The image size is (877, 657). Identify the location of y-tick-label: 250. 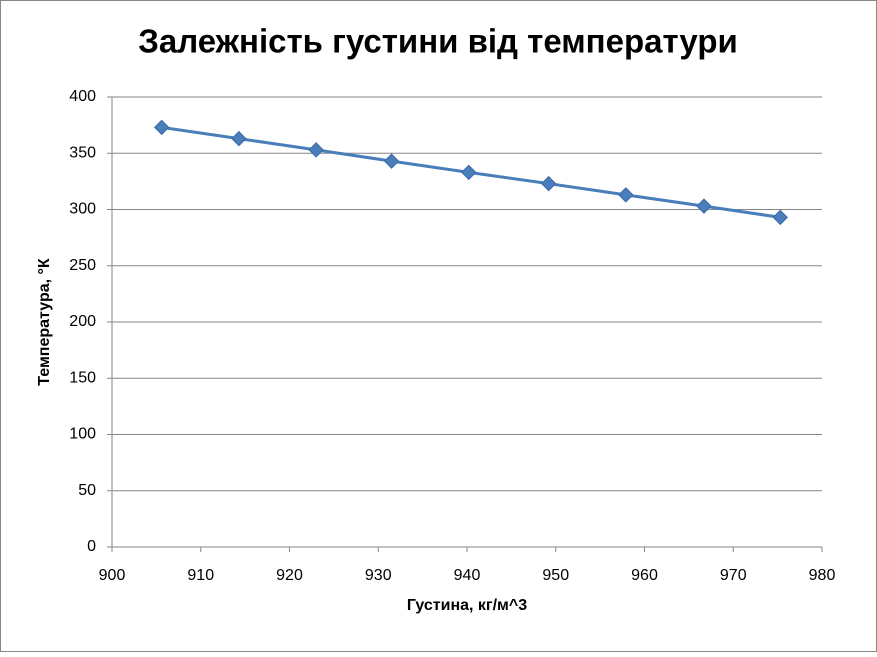
(82, 265).